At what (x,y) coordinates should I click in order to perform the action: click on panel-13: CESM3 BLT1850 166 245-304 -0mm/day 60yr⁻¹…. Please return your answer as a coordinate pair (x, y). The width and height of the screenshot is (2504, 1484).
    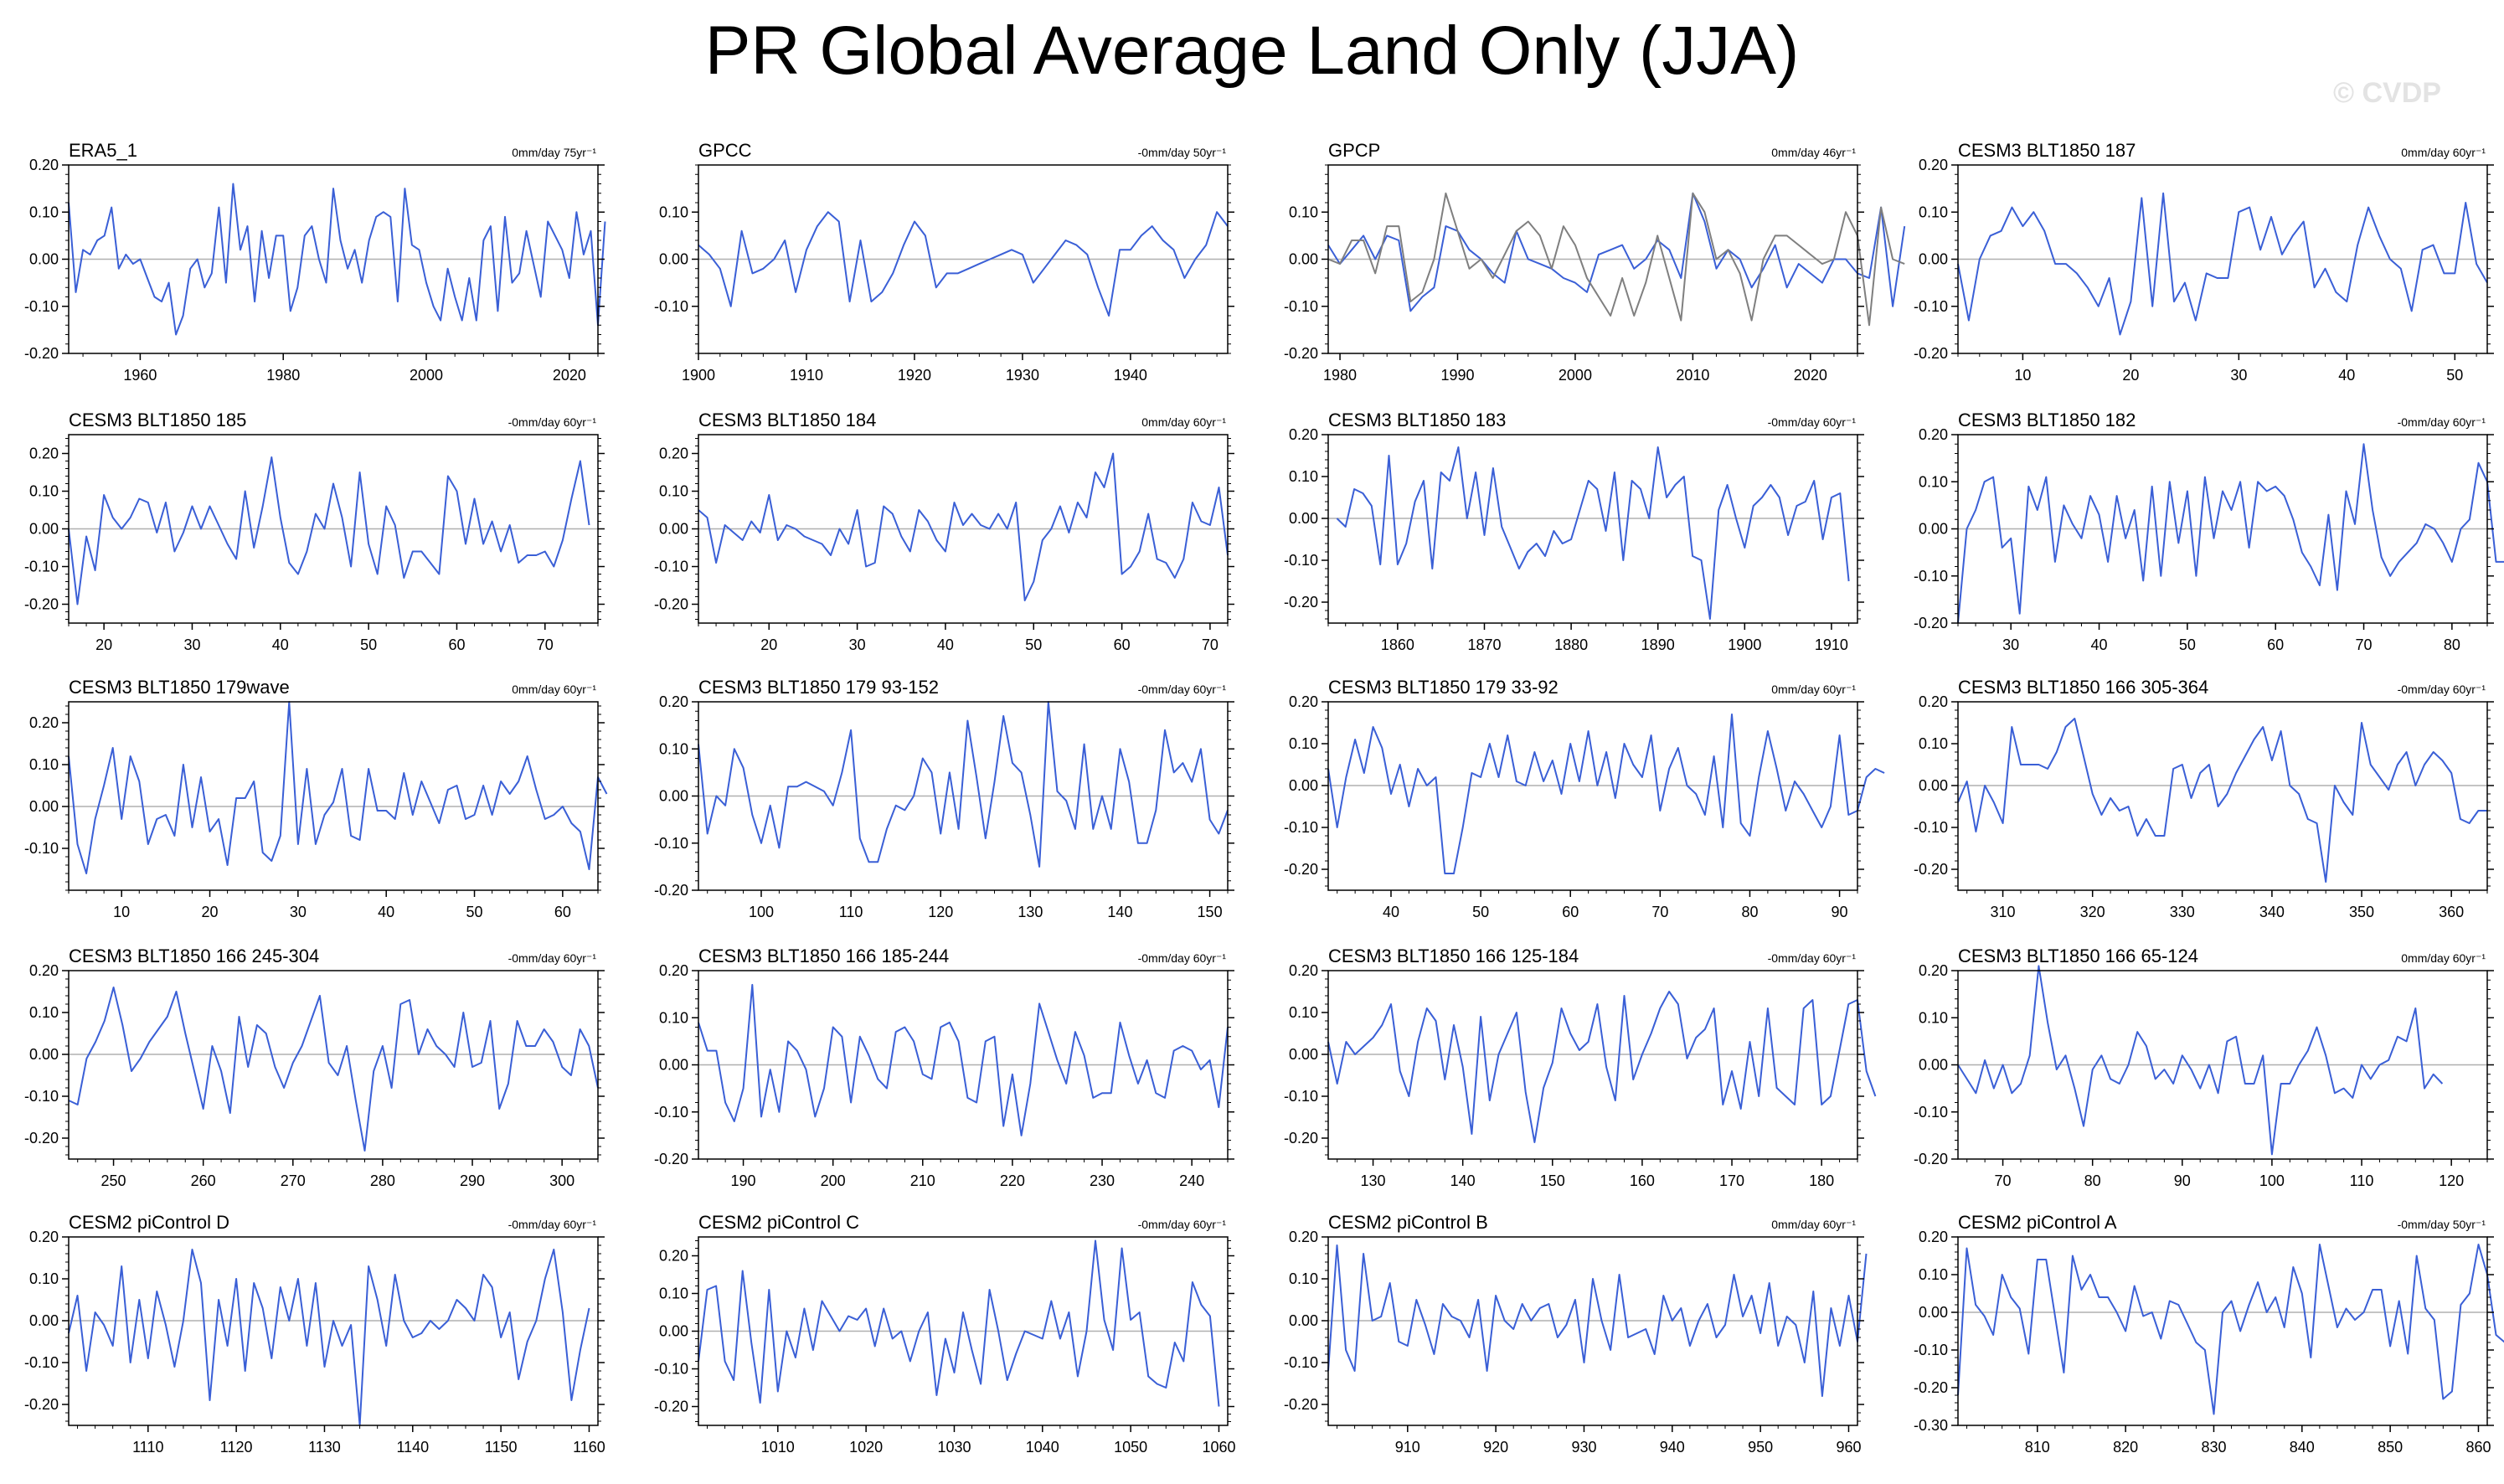
    Looking at the image, I should click on (314, 1067).